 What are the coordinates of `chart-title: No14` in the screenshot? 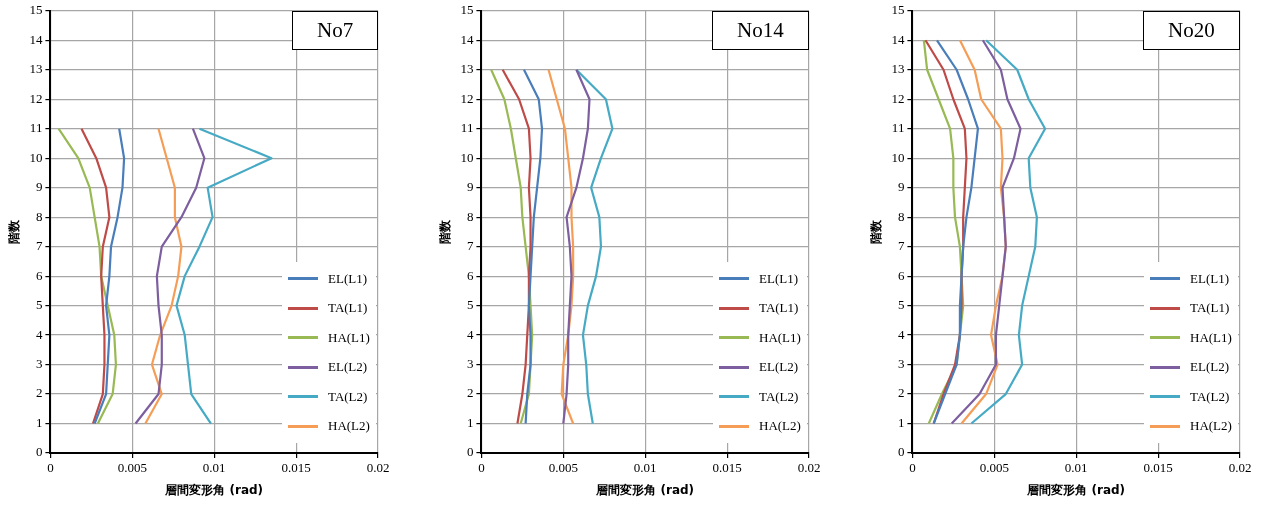 It's located at (760, 30).